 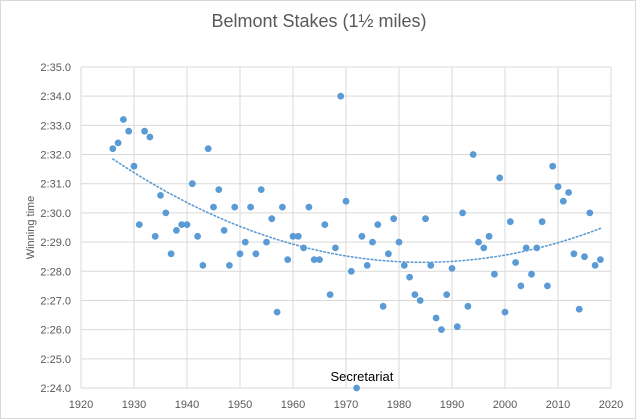 What do you see at coordinates (55, 360) in the screenshot?
I see `y-tick-label: 2:25.0` at bounding box center [55, 360].